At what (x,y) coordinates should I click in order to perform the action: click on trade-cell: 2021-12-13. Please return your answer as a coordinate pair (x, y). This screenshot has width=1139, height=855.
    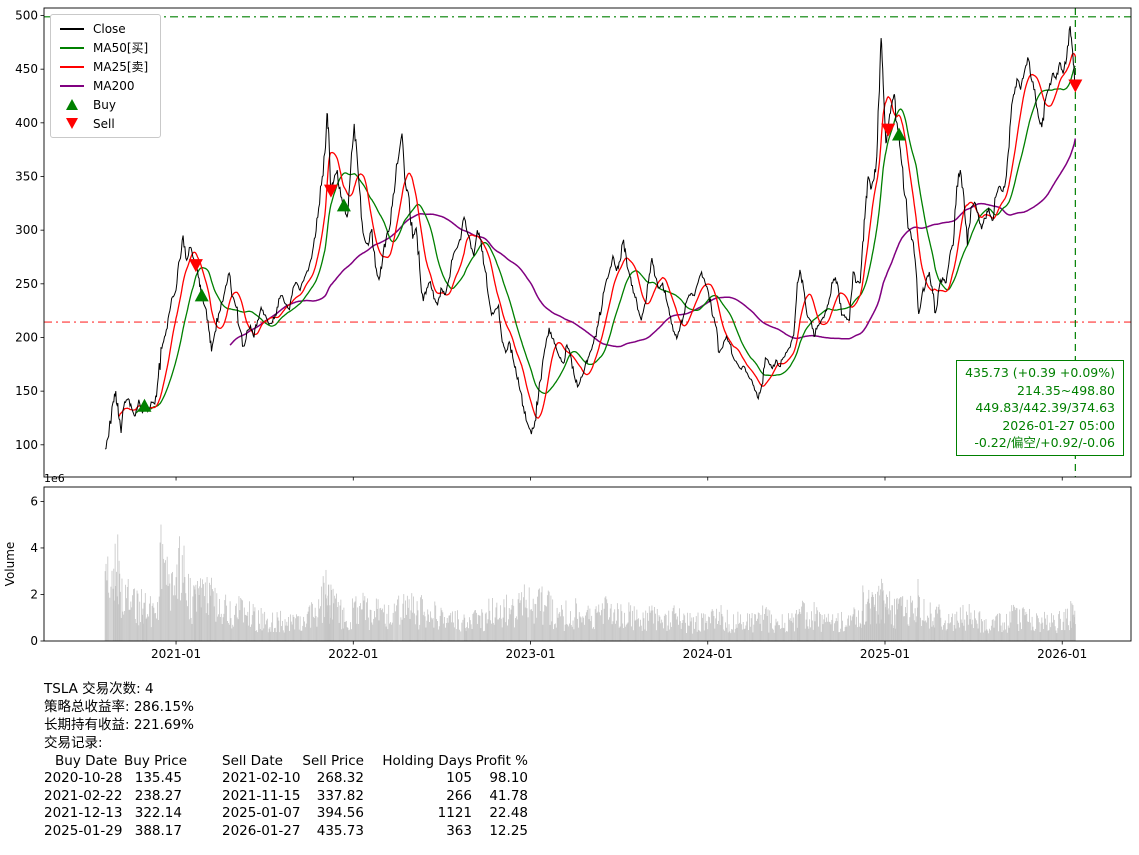
    Looking at the image, I should click on (83, 813).